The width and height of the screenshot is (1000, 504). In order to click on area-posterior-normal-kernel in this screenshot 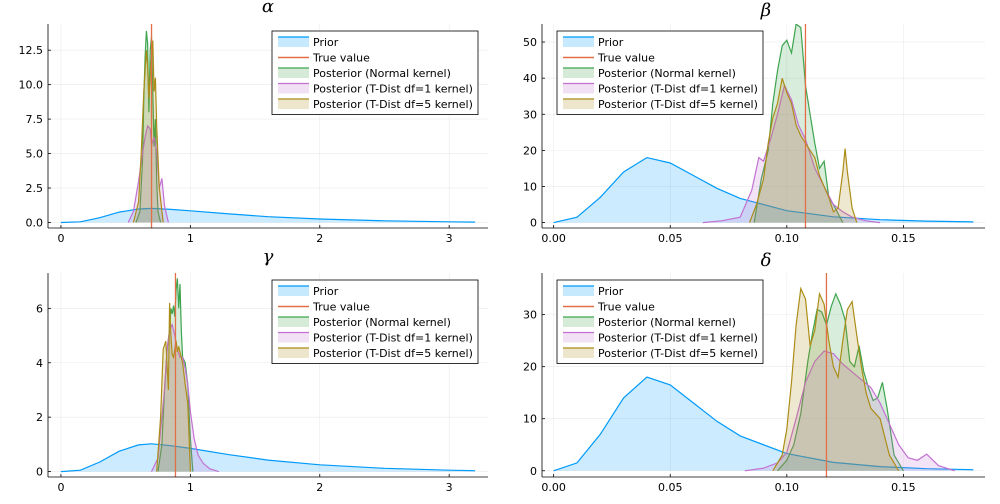, I will do `click(840, 382)`.